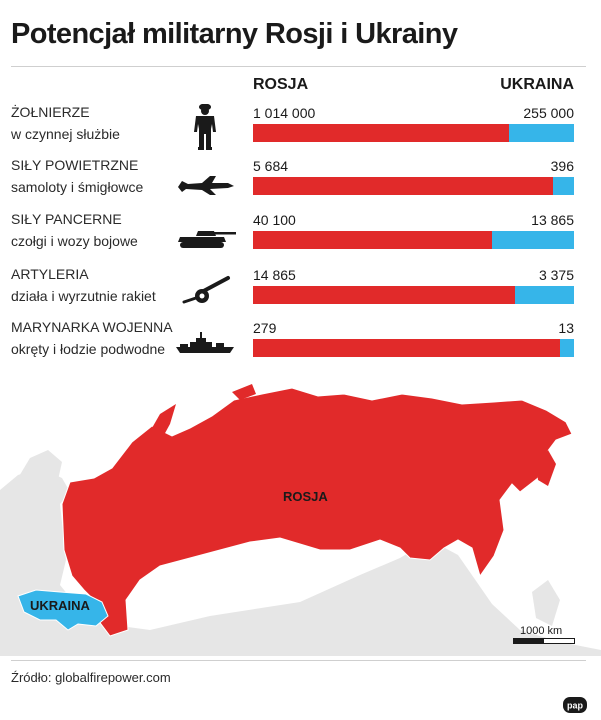  Describe the element at coordinates (552, 220) in the screenshot. I see `data-label-ukraine: 13 865` at that location.